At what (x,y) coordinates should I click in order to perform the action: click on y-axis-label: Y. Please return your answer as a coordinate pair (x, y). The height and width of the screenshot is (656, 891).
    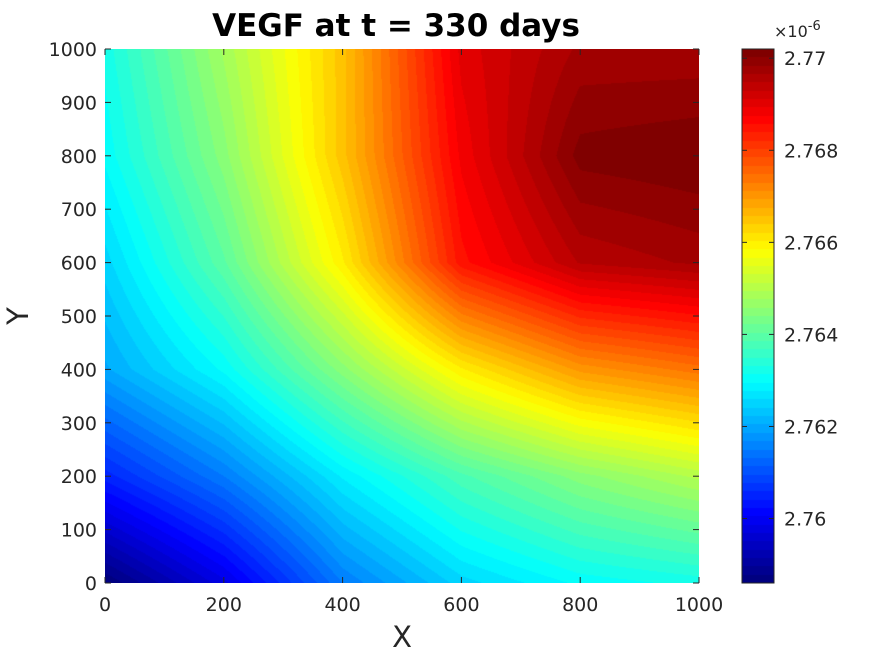
    Looking at the image, I should click on (18, 316).